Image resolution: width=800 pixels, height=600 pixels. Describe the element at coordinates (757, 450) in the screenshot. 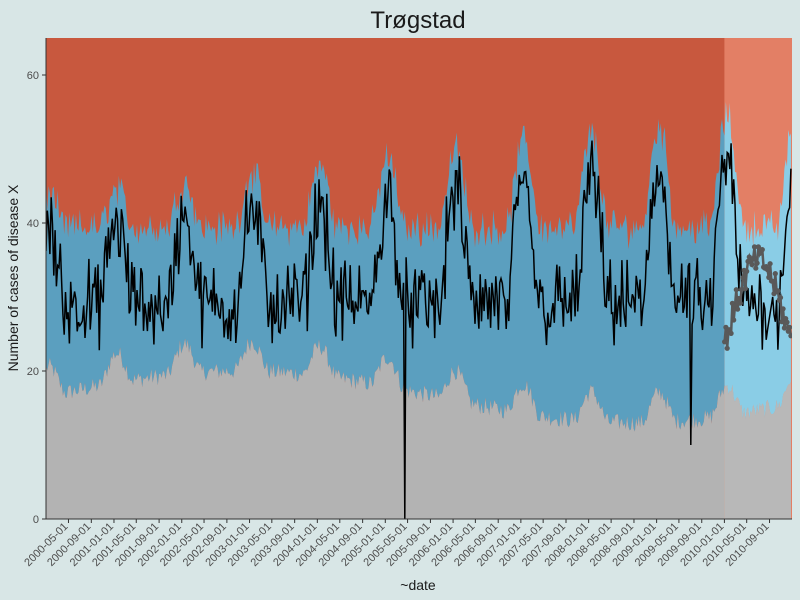

I see `forecast-lower-zone` at that location.